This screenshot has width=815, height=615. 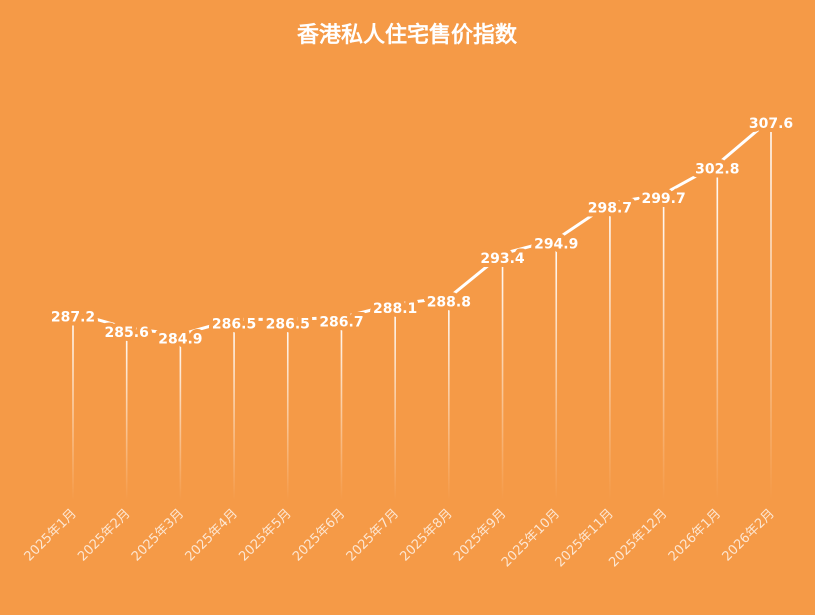 I want to click on value-label: 307.6, so click(x=771, y=124).